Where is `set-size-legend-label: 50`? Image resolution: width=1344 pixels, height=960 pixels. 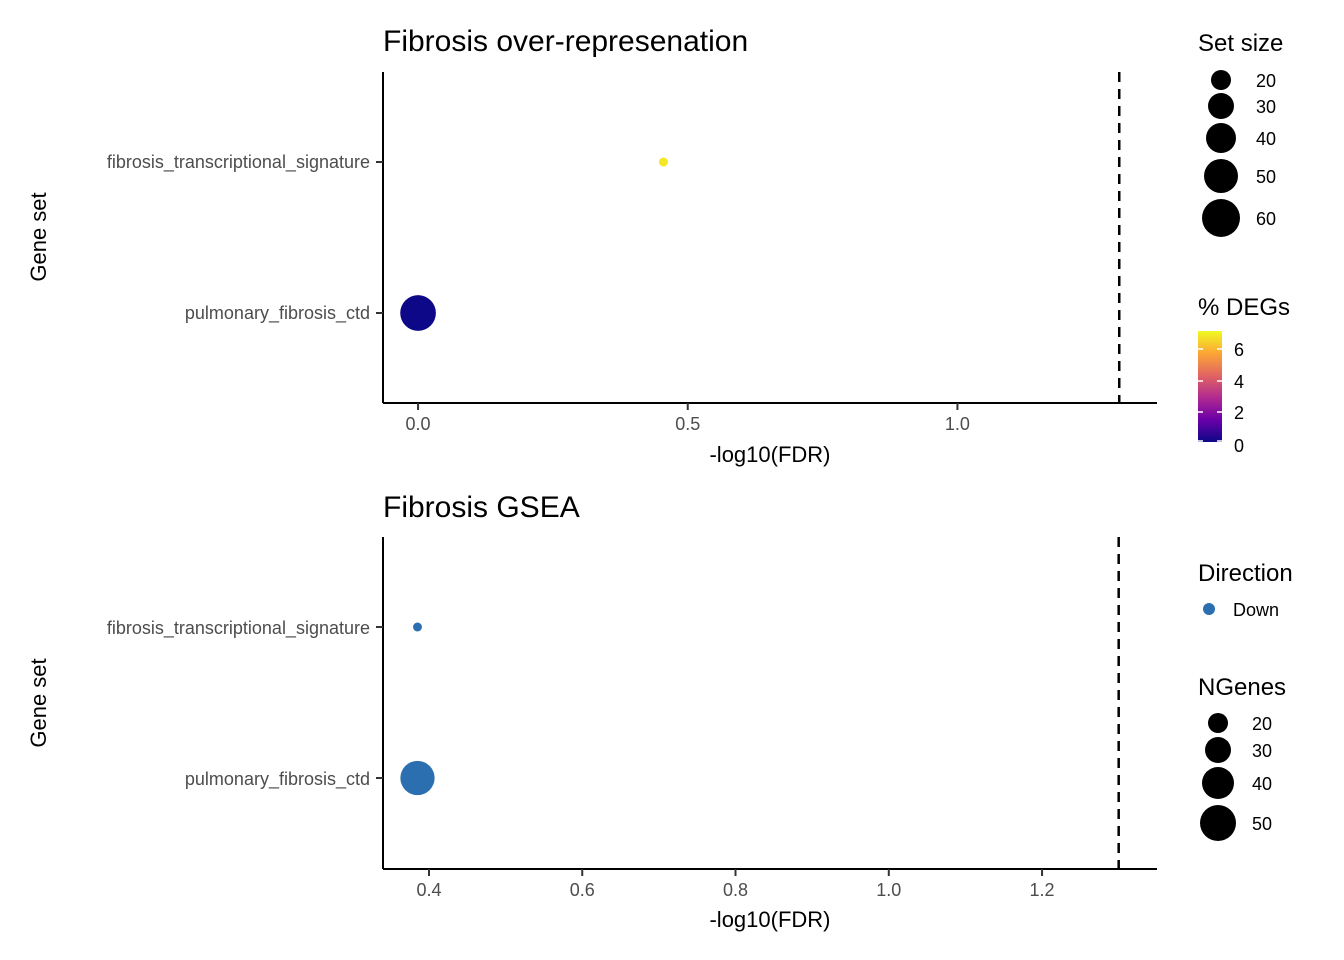
set-size-legend-label: 50 is located at coordinates (1266, 177).